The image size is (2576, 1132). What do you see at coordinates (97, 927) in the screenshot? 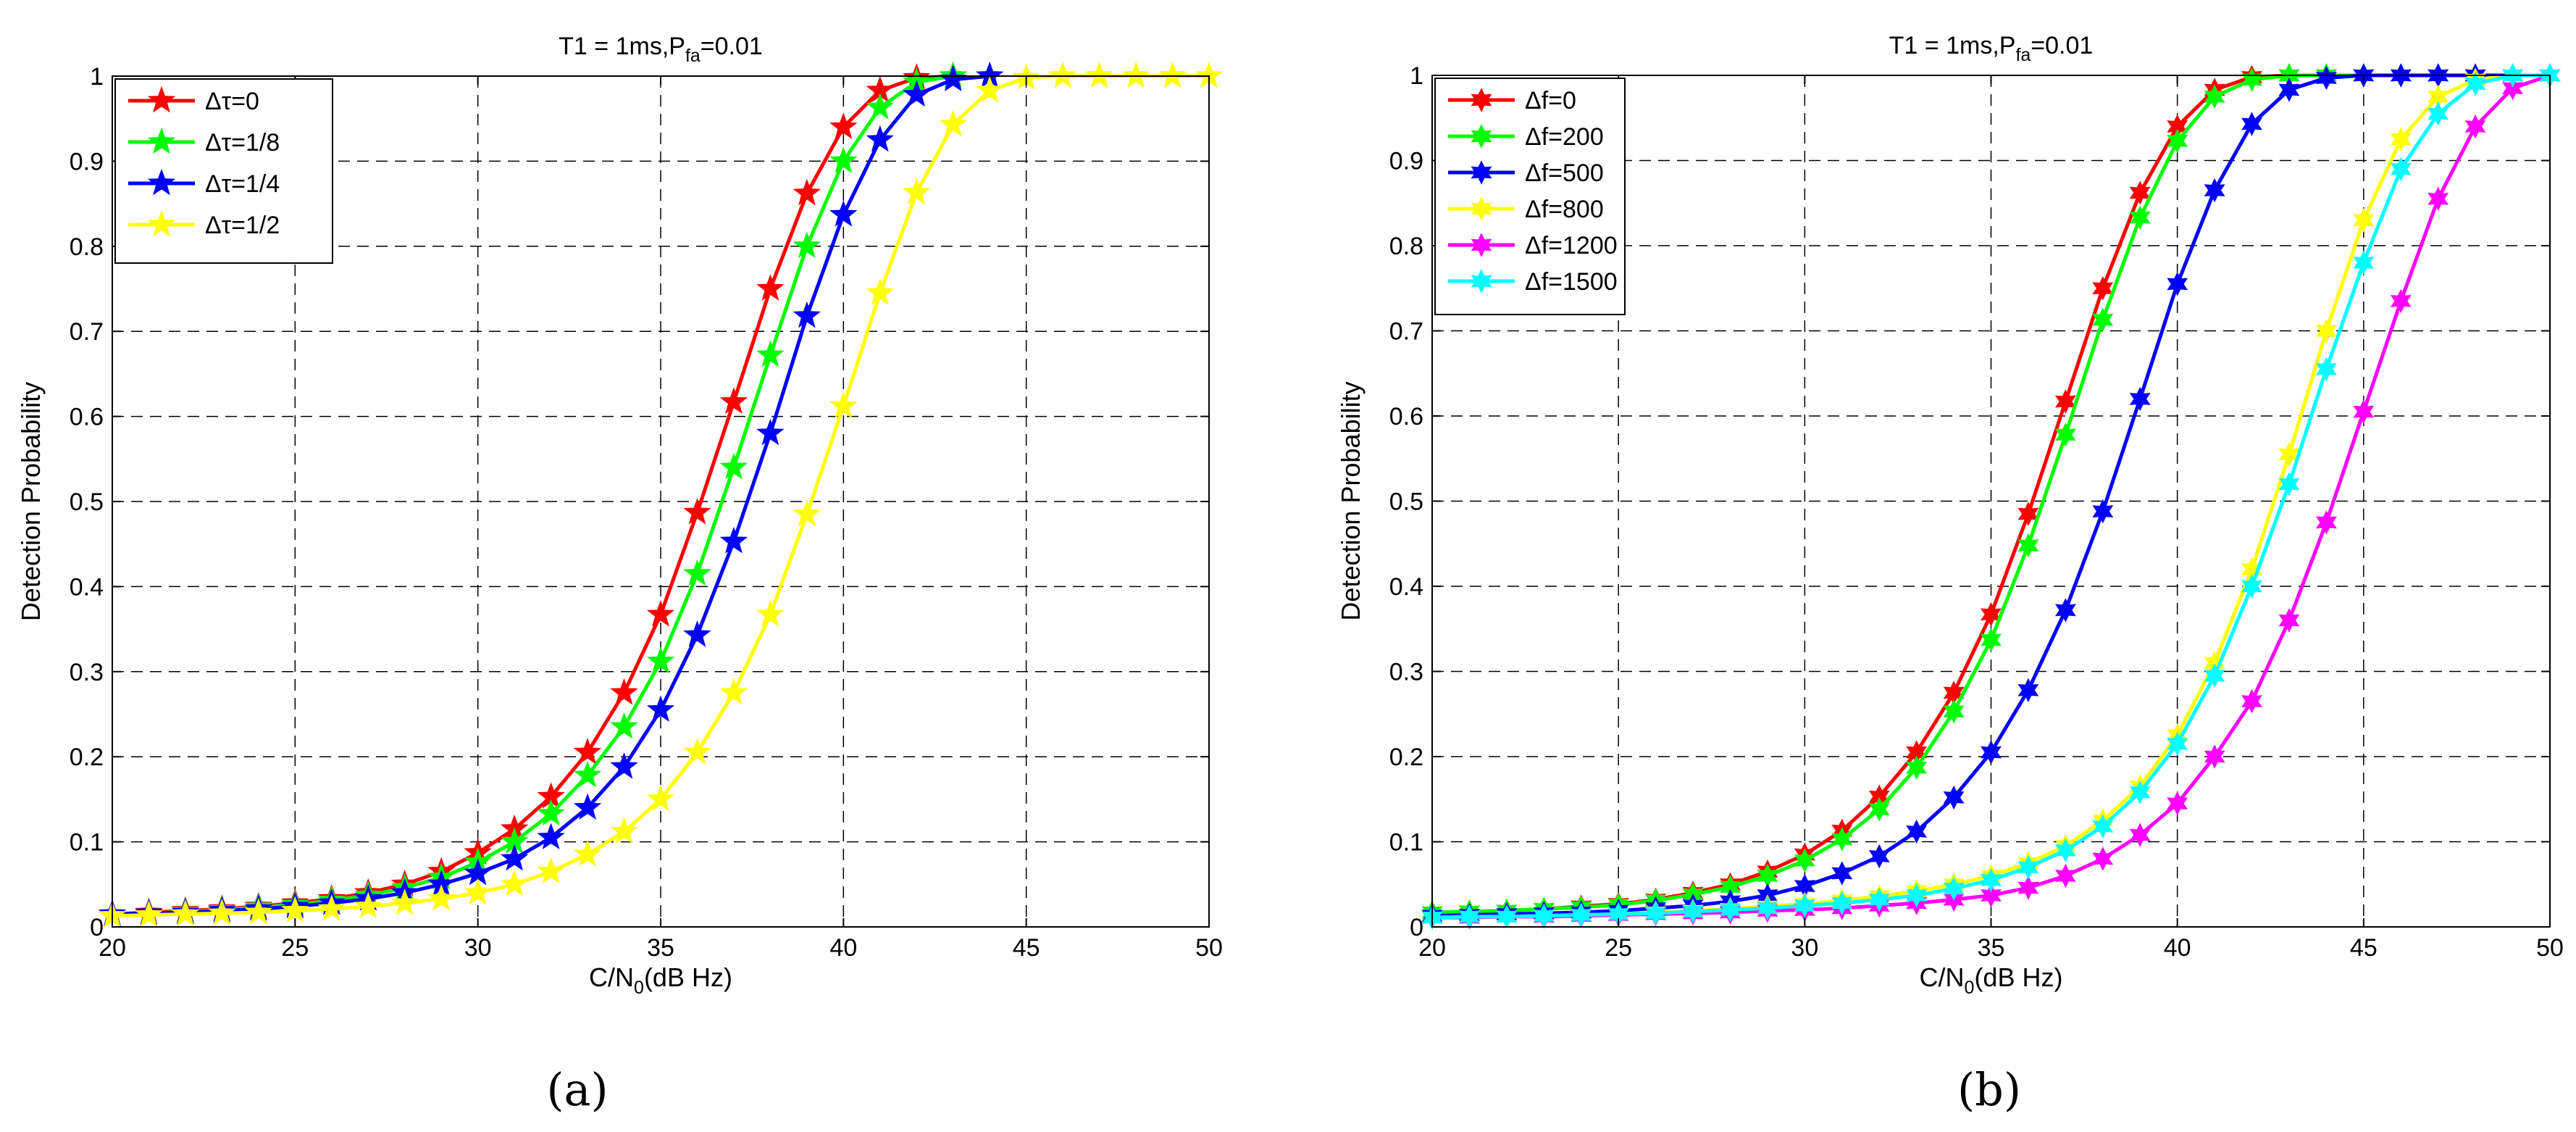
I see `y-tick-label: 0` at bounding box center [97, 927].